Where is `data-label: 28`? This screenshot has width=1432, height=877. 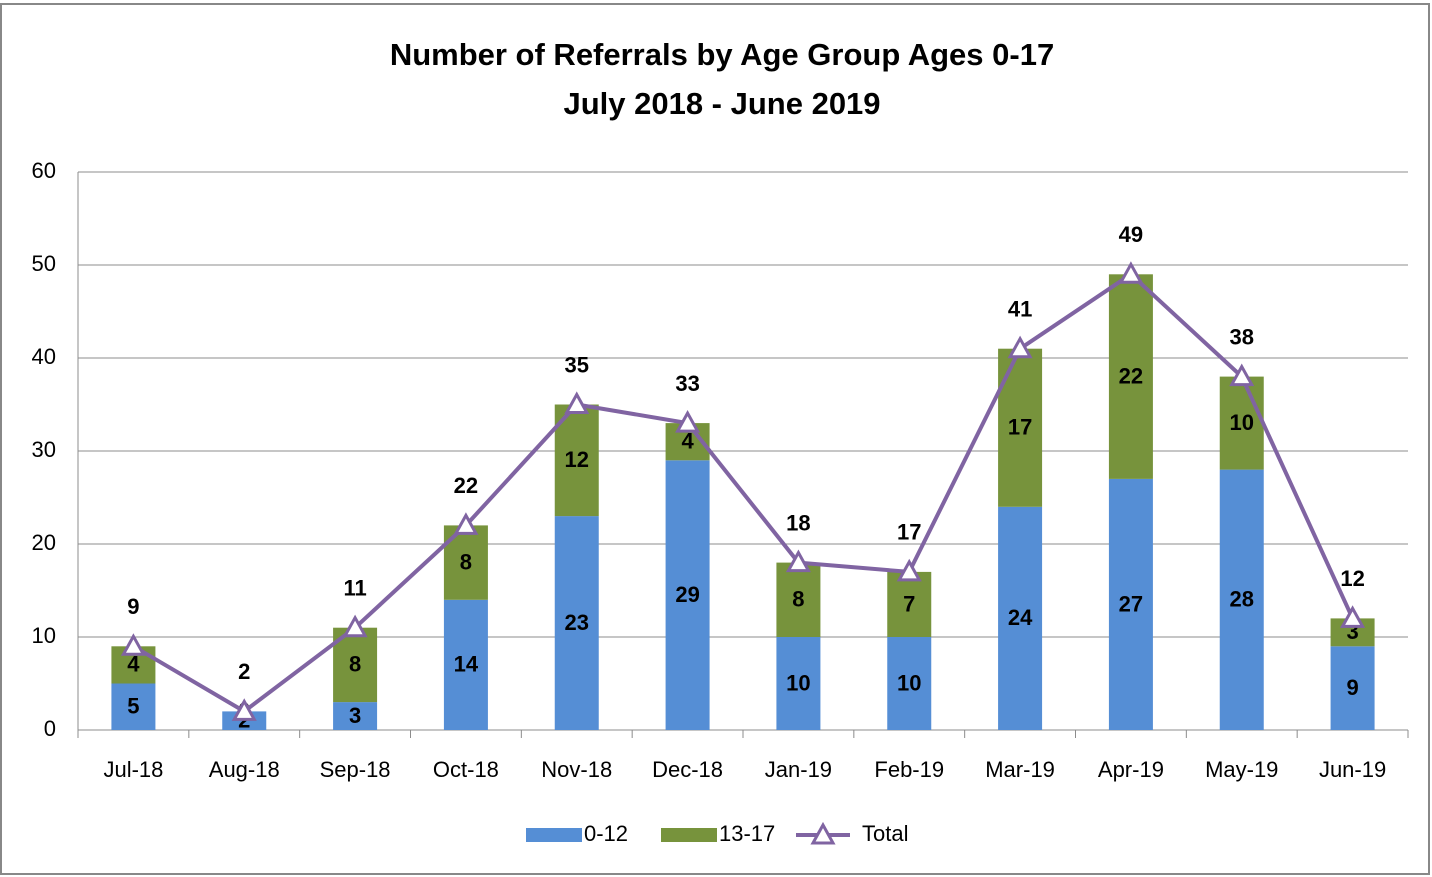
data-label: 28 is located at coordinates (1242, 599).